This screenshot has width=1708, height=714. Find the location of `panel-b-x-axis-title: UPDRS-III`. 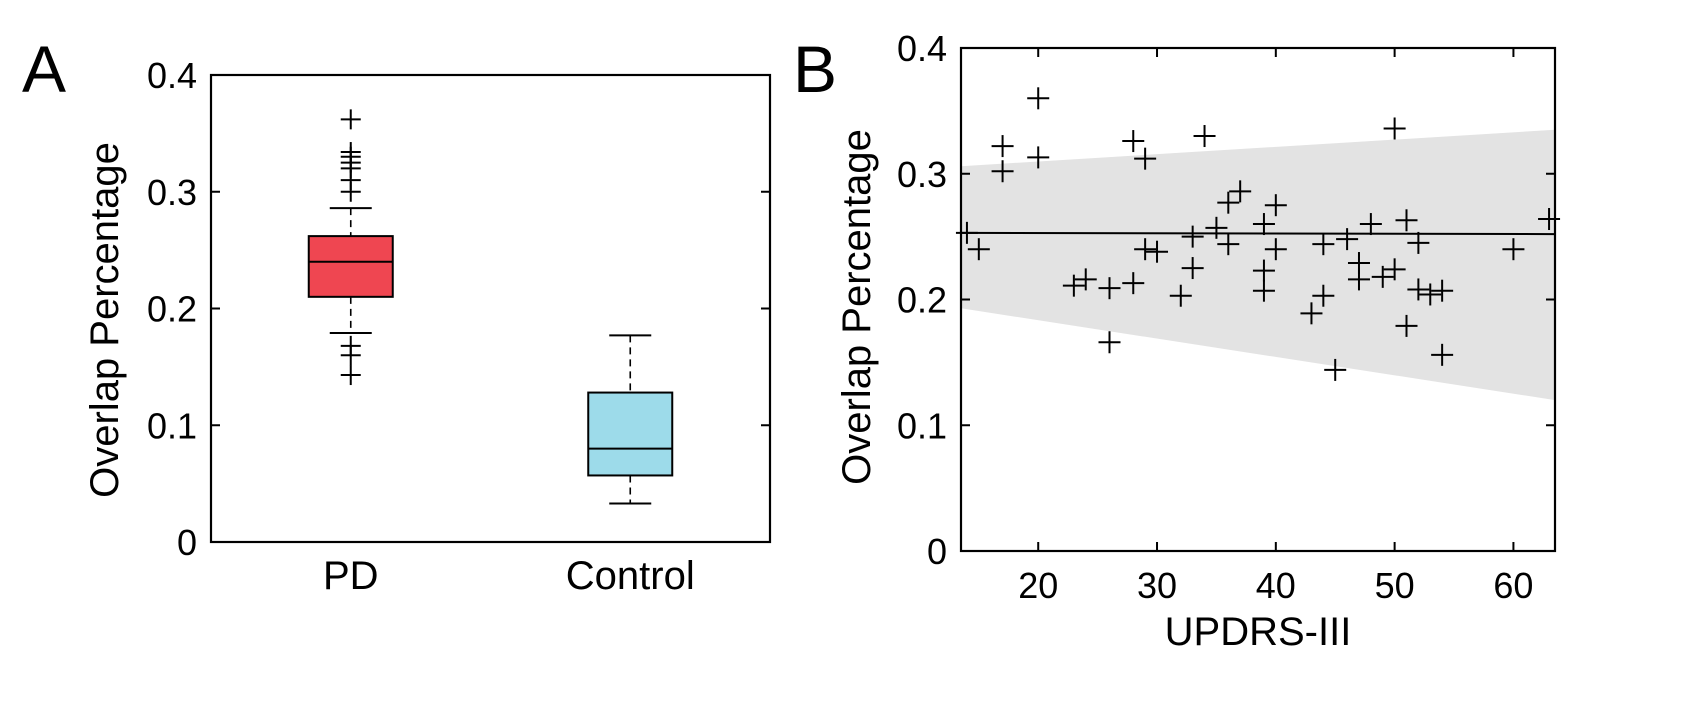

panel-b-x-axis-title: UPDRS-III is located at coordinates (1258, 632).